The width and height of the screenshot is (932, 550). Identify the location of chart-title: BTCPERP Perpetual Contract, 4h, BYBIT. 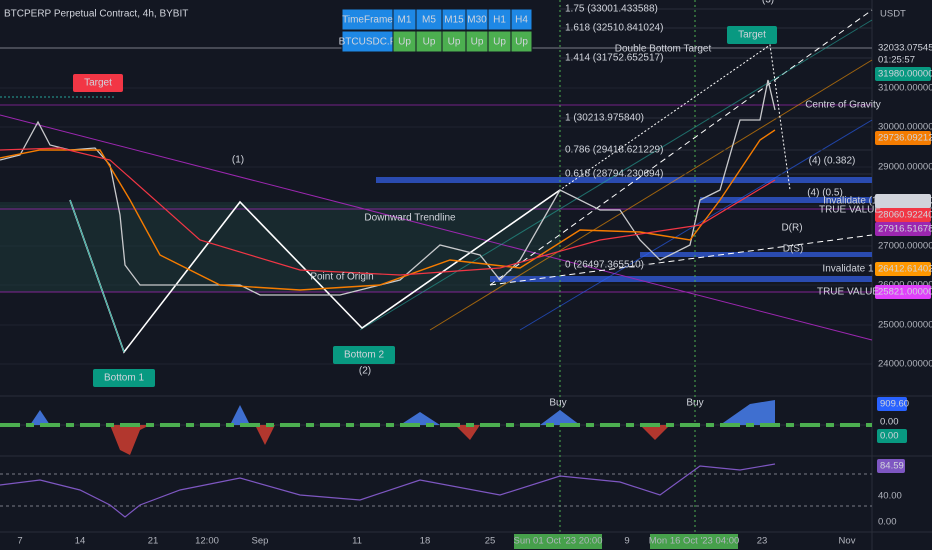
(96, 14).